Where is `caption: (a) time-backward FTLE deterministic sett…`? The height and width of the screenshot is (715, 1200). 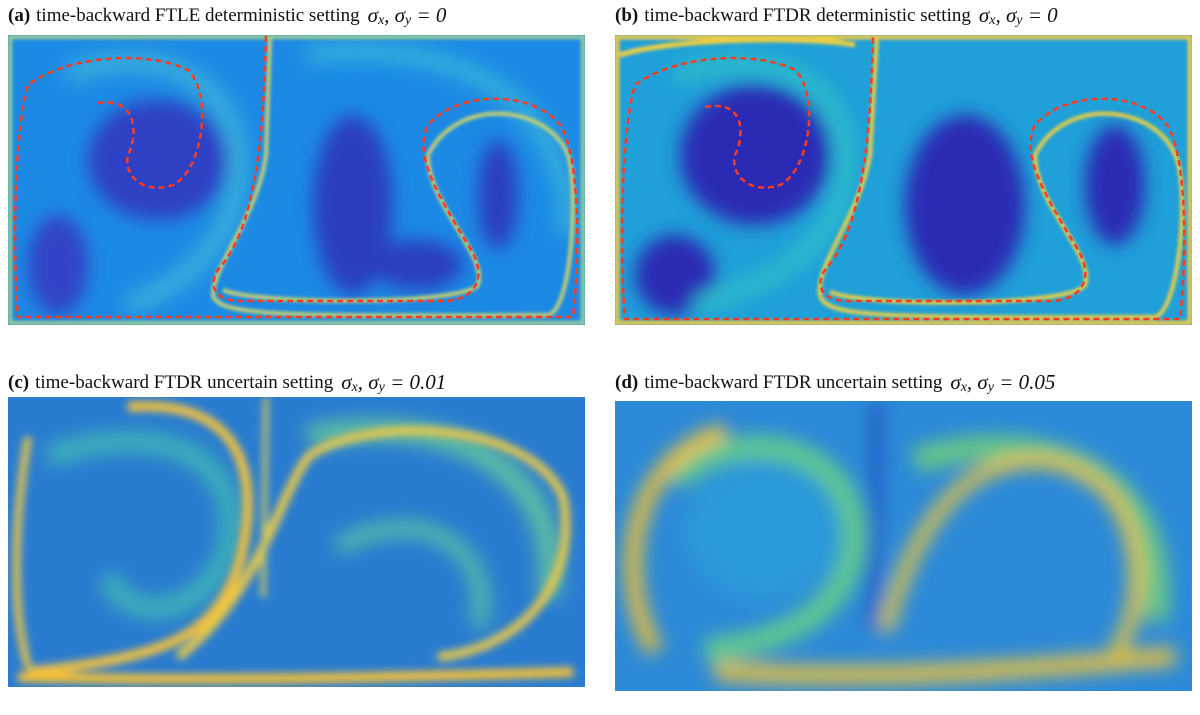
caption: (a) time-backward FTLE deterministic sett… is located at coordinates (227, 15).